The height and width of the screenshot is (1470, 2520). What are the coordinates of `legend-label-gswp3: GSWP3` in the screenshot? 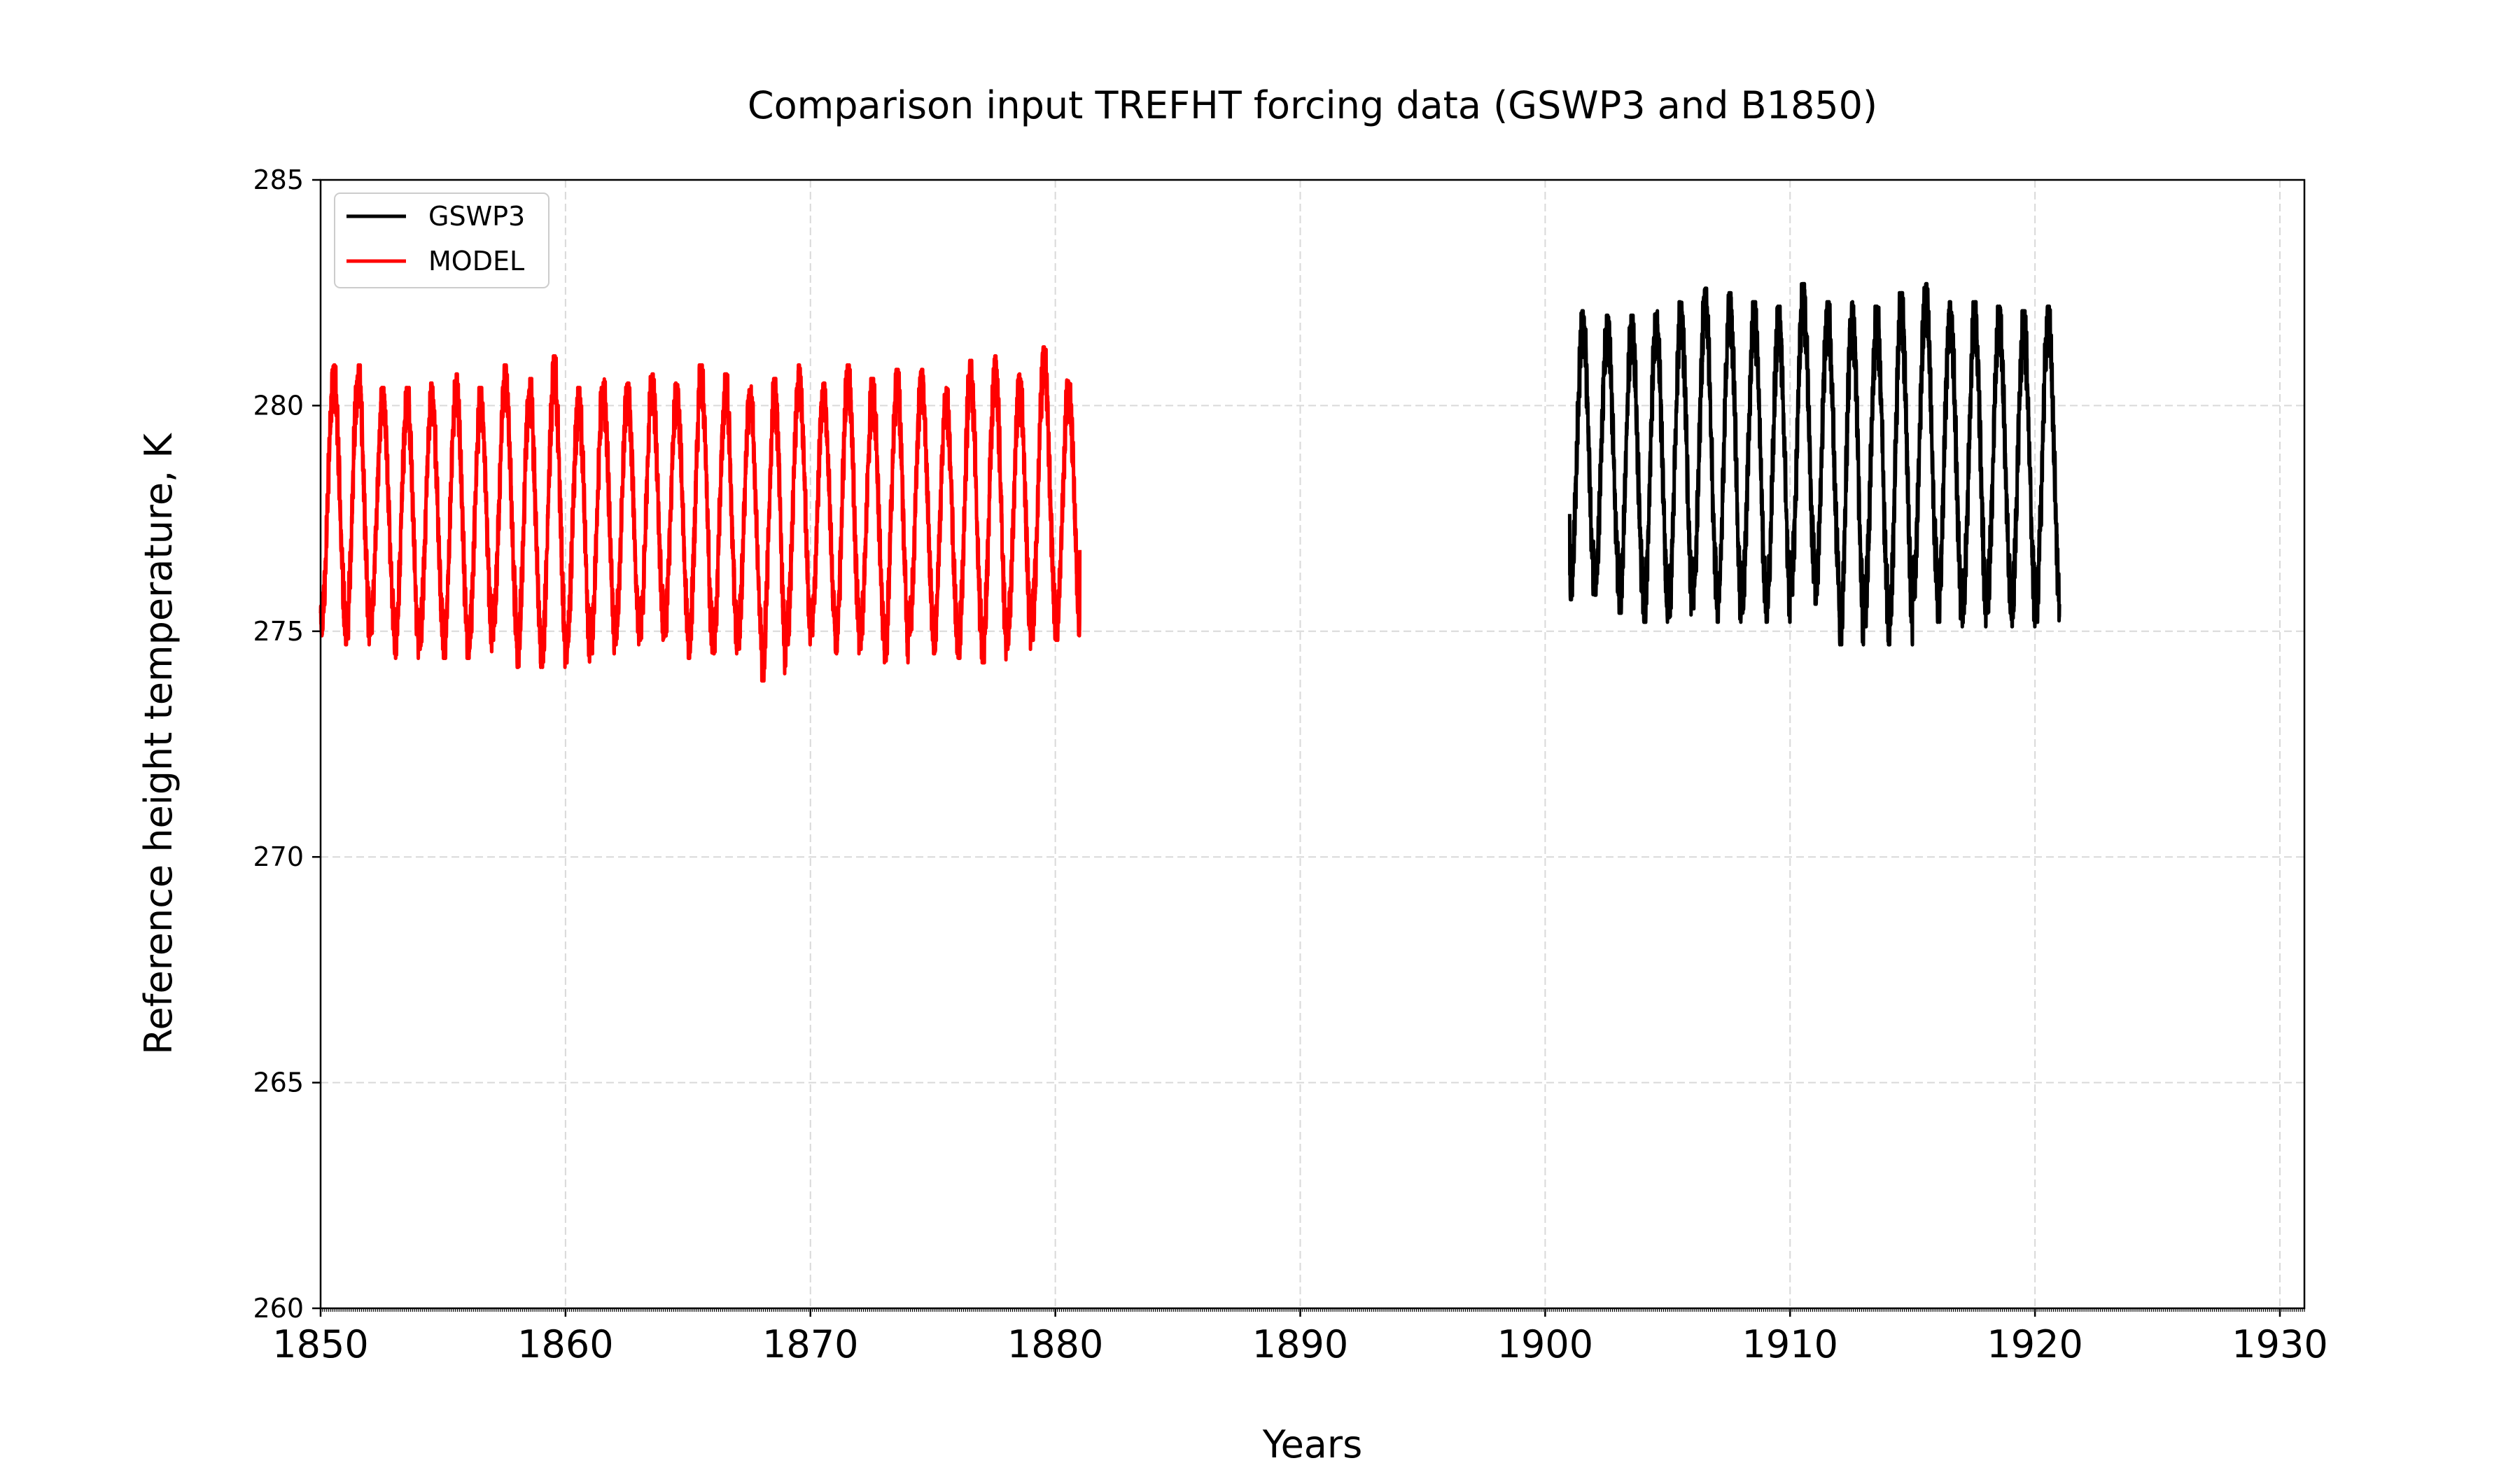 It's located at (476, 216).